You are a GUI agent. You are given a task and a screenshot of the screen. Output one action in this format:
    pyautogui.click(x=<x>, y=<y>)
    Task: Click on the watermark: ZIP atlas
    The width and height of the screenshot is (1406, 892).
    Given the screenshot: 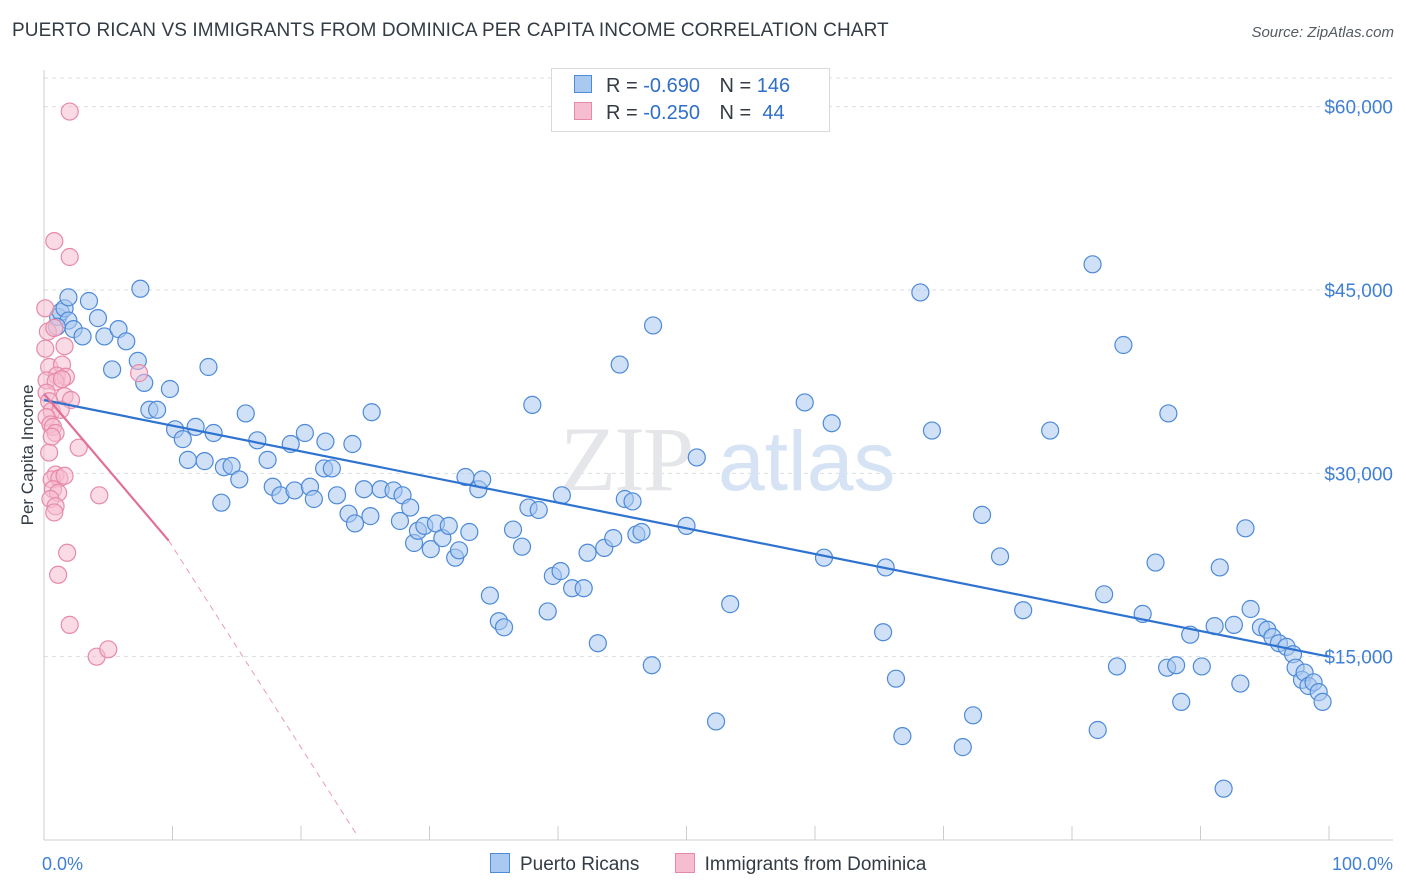 What is the action you would take?
    pyautogui.click(x=727, y=459)
    